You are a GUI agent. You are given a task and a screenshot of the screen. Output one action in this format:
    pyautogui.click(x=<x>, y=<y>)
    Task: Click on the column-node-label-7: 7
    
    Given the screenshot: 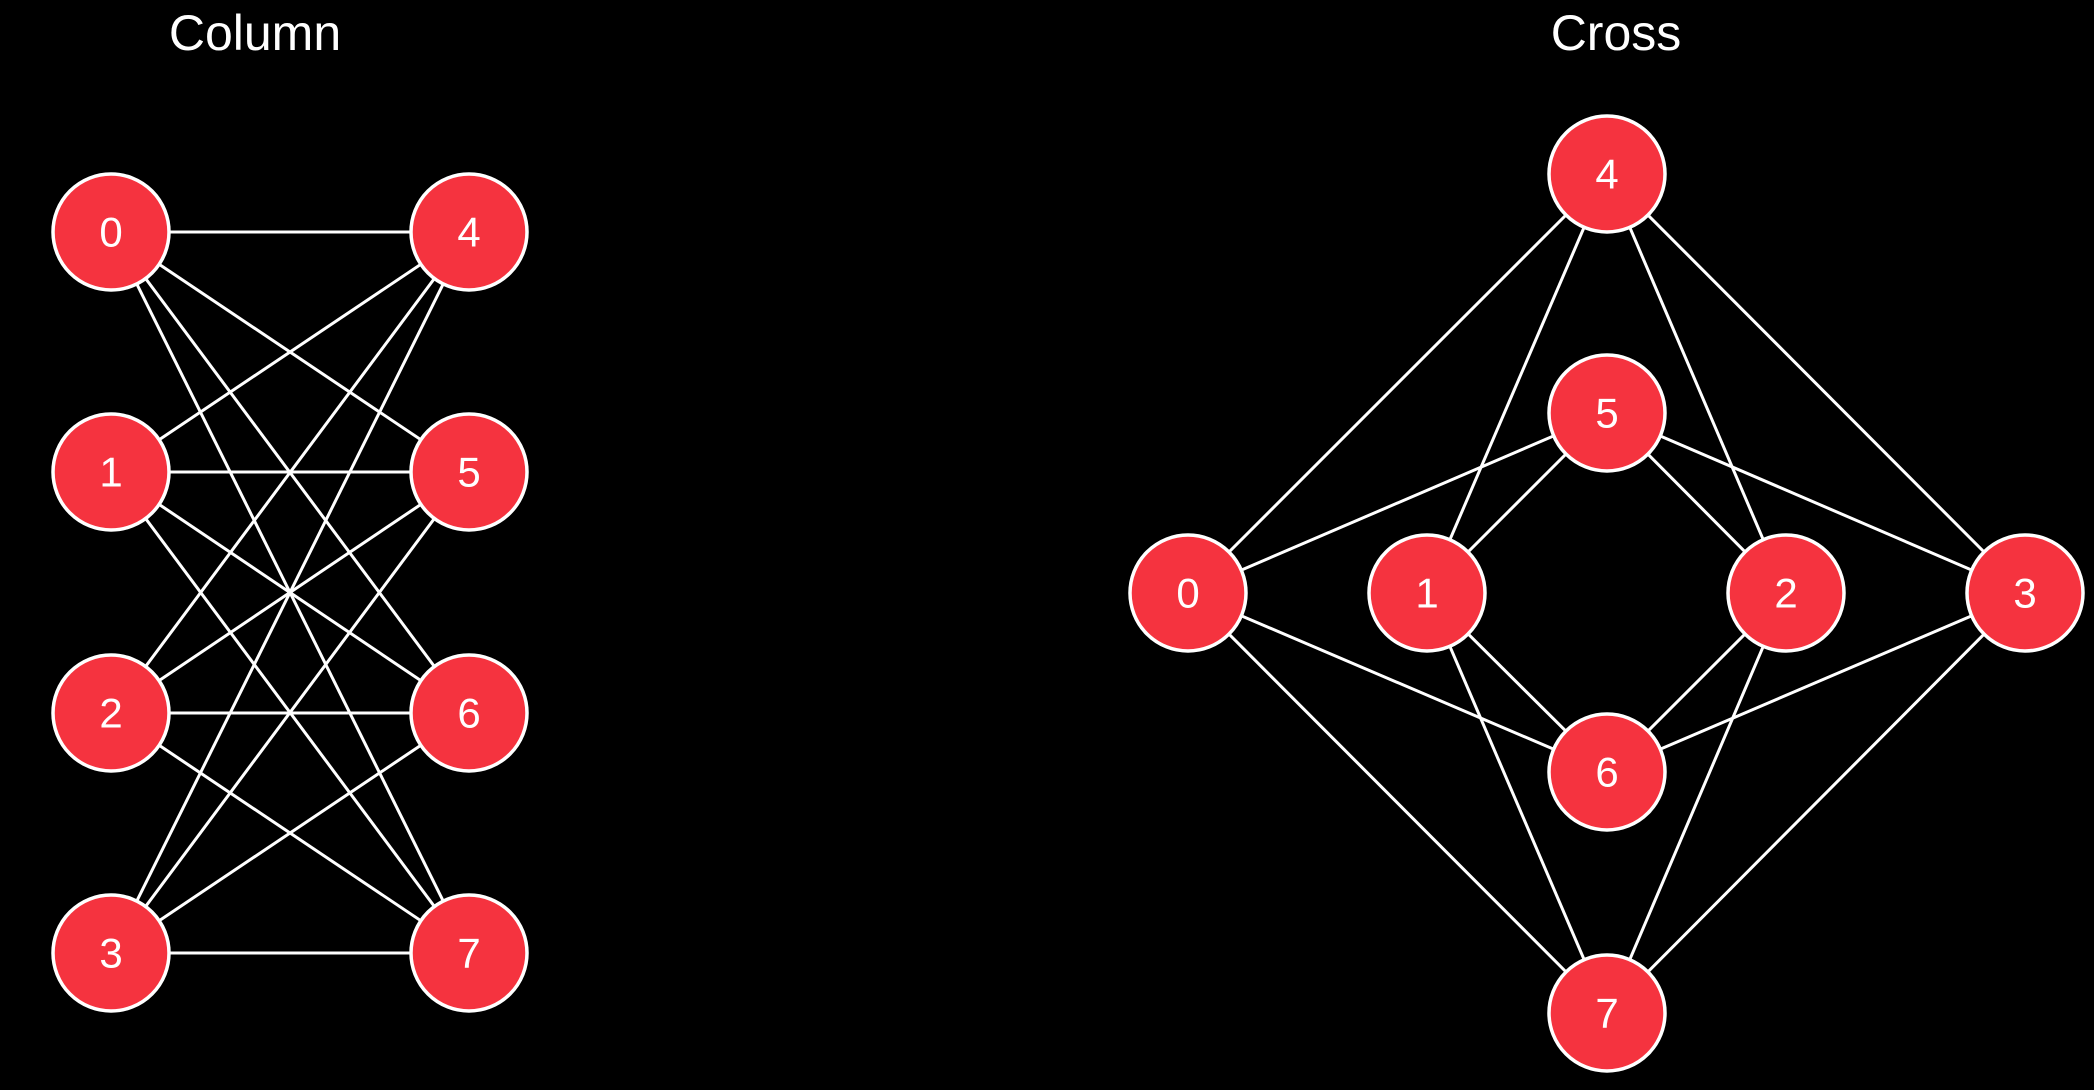 What is the action you would take?
    pyautogui.click(x=468, y=953)
    